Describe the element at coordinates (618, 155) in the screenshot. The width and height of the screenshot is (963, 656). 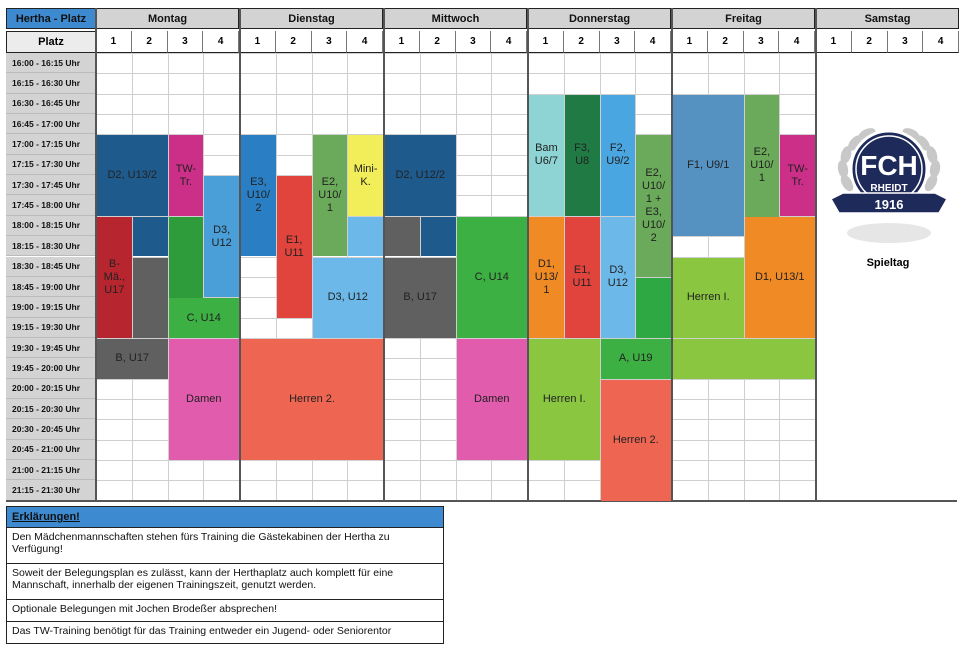
I see `training-block: F2, U9/2` at that location.